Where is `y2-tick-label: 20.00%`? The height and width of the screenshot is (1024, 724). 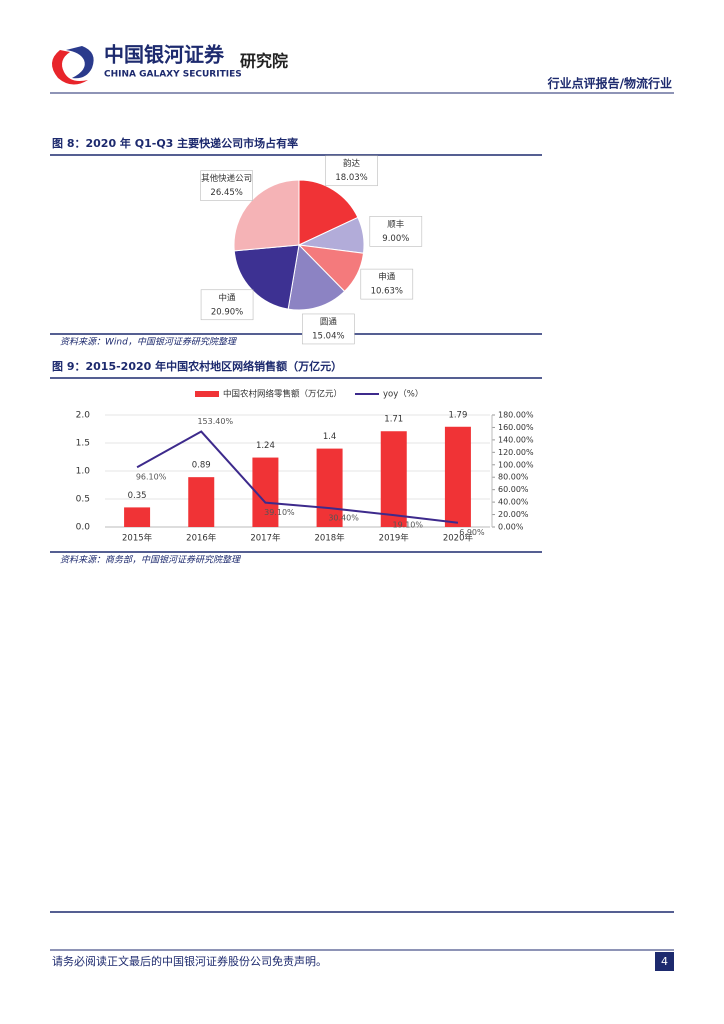 y2-tick-label: 20.00% is located at coordinates (513, 514).